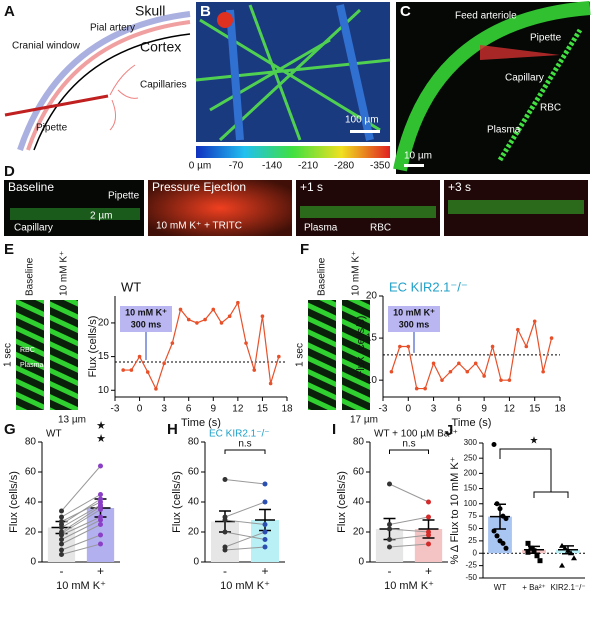 The image size is (592, 624). I want to click on significance: ★, so click(534, 441).